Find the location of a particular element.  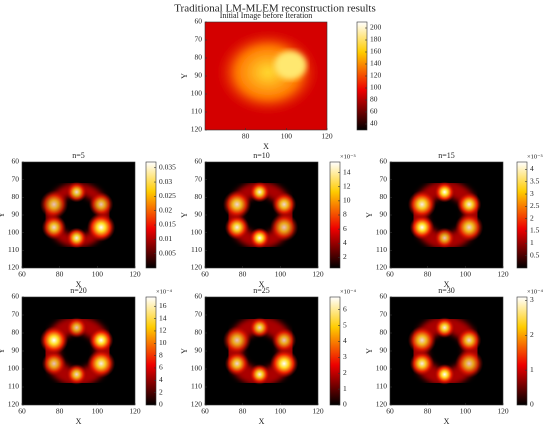

colorbar is located at coordinates (522, 215).